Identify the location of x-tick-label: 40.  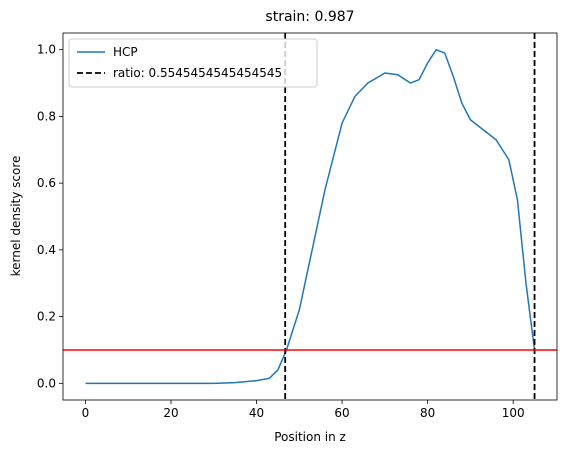
(256, 413).